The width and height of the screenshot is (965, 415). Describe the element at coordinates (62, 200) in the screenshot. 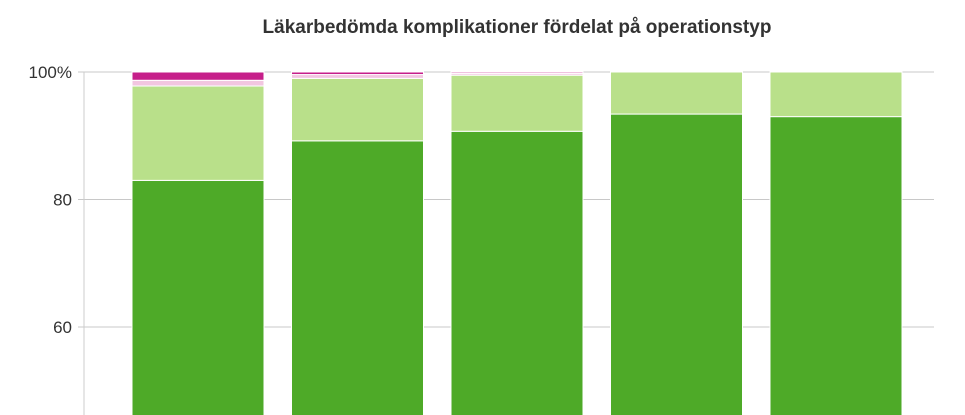

I see `y-tick-label: 80` at that location.